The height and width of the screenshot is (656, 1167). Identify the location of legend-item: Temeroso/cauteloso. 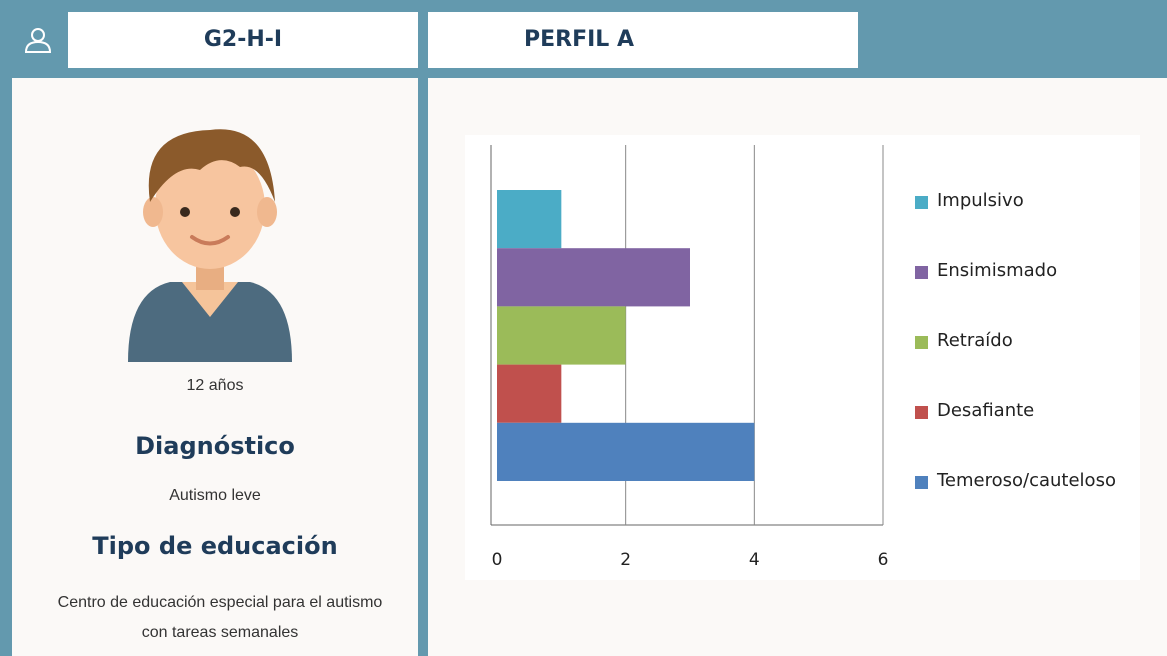
(1022, 503).